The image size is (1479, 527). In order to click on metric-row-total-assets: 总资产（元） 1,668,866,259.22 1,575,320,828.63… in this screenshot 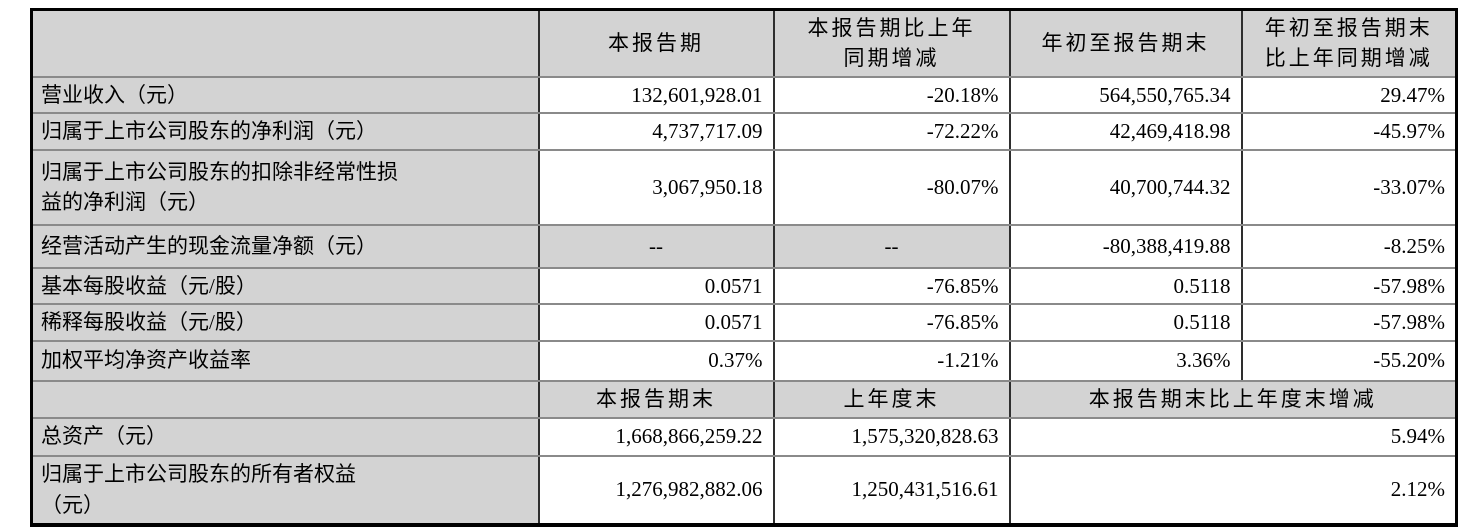, I will do `click(744, 436)`.